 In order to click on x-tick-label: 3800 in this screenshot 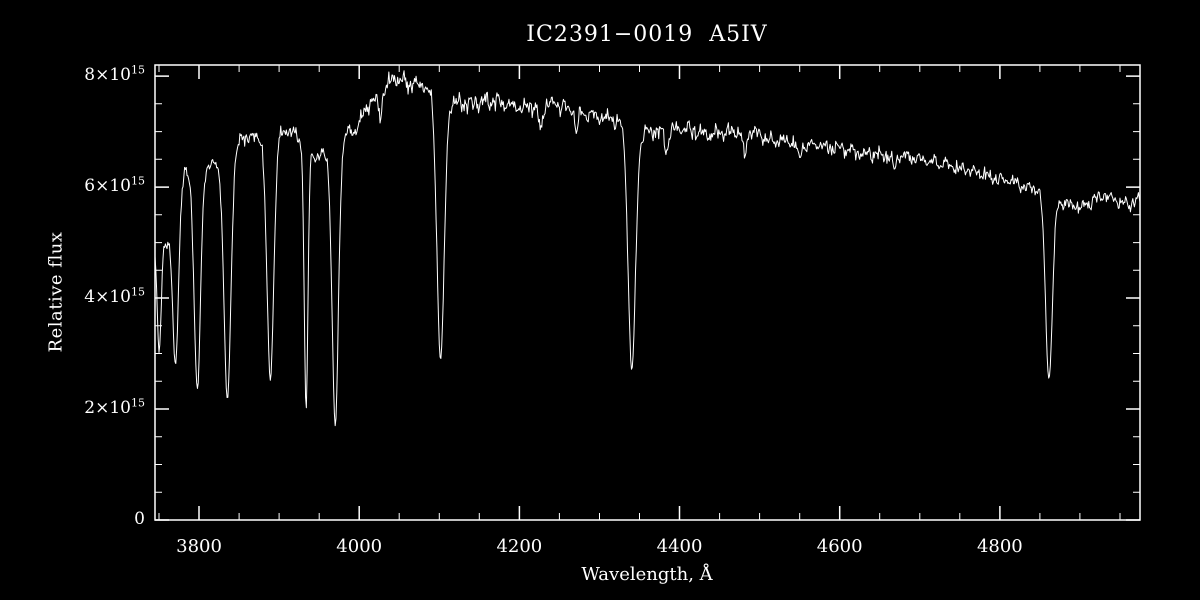, I will do `click(199, 546)`.